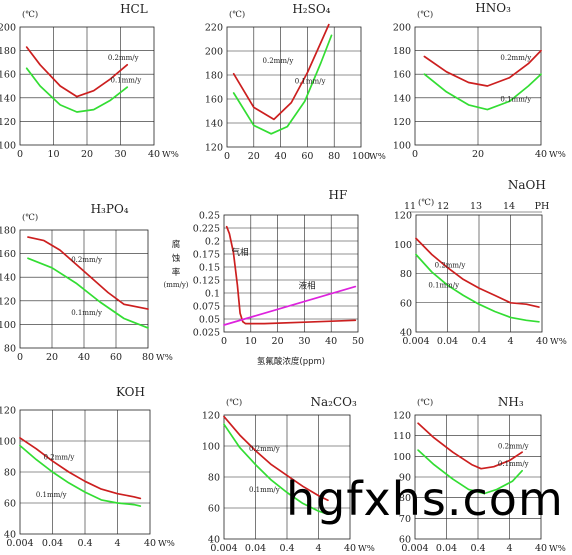  I want to click on y-tick-label: 70, so click(405, 519).